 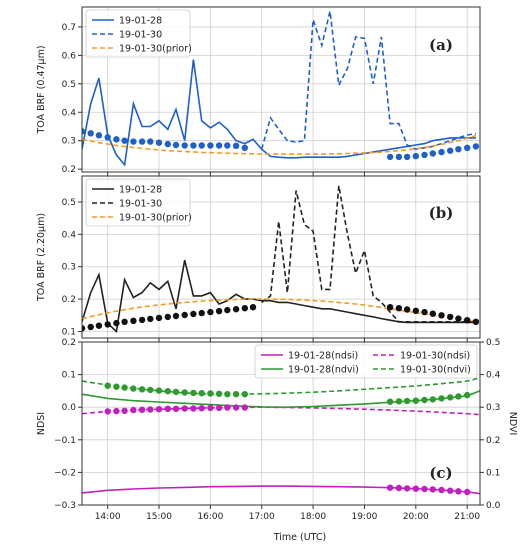 What do you see at coordinates (65, 506) in the screenshot?
I see `y-tick-label: −0.3` at bounding box center [65, 506].